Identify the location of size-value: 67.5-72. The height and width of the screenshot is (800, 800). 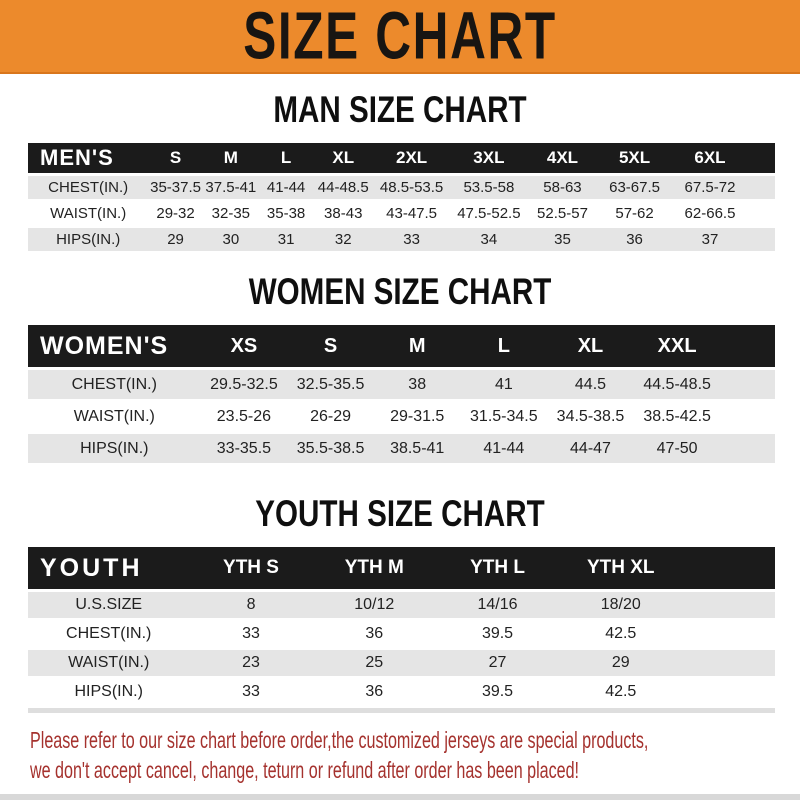
(710, 187).